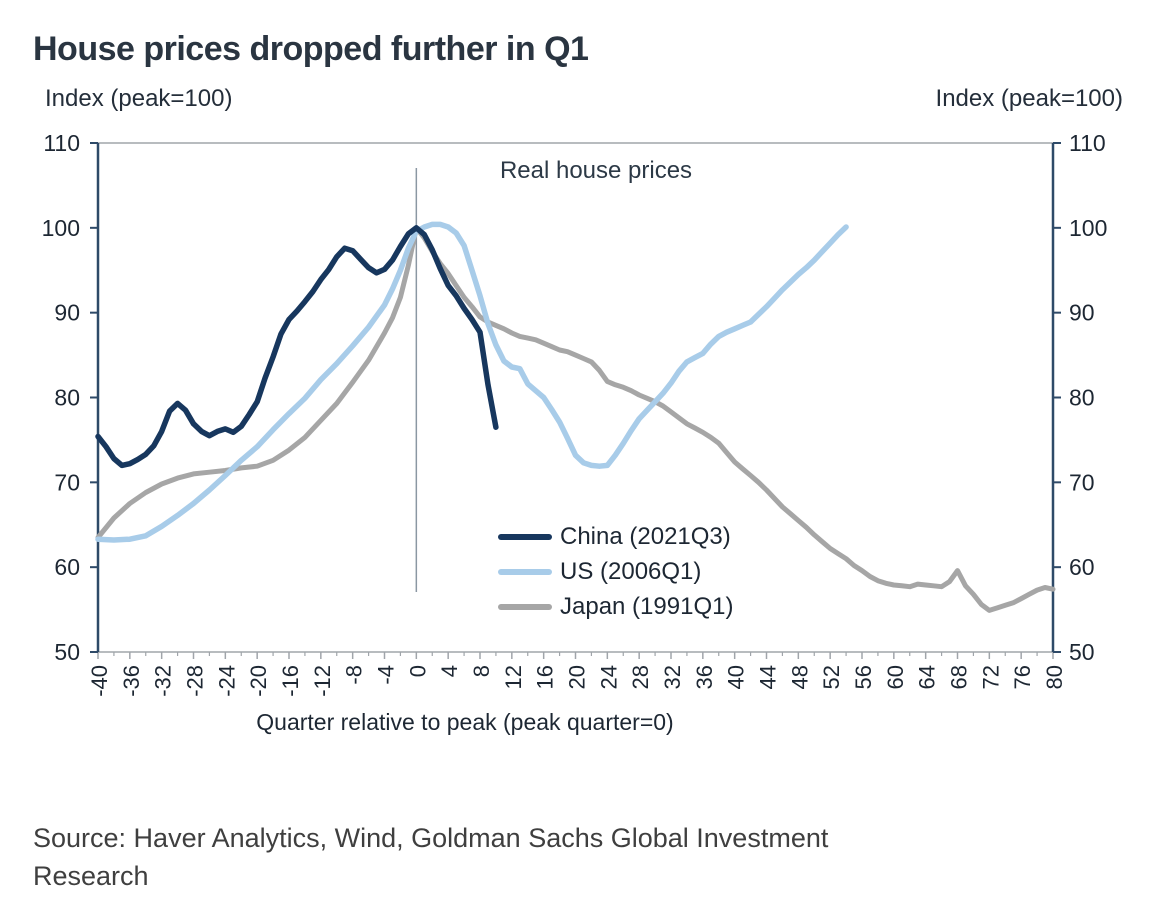 Image resolution: width=1170 pixels, height=919 pixels. I want to click on svg-text: 4, so click(449, 671).